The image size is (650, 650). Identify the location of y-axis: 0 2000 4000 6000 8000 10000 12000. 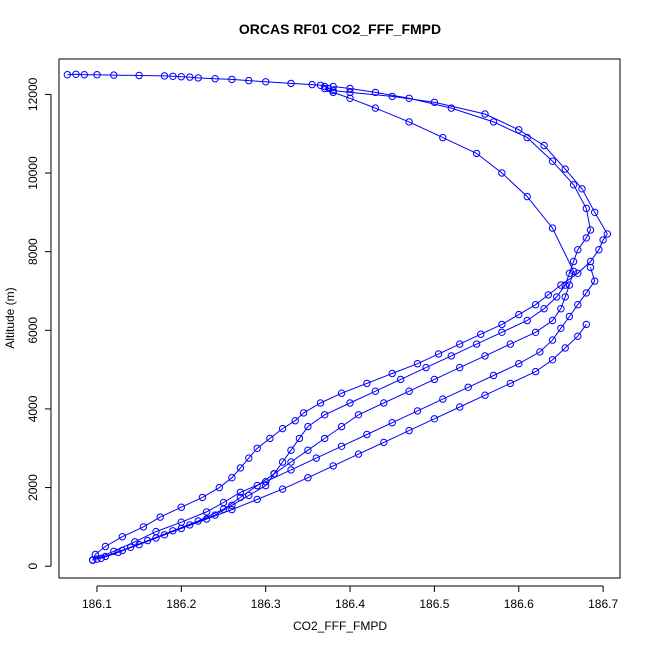
(39, 323).